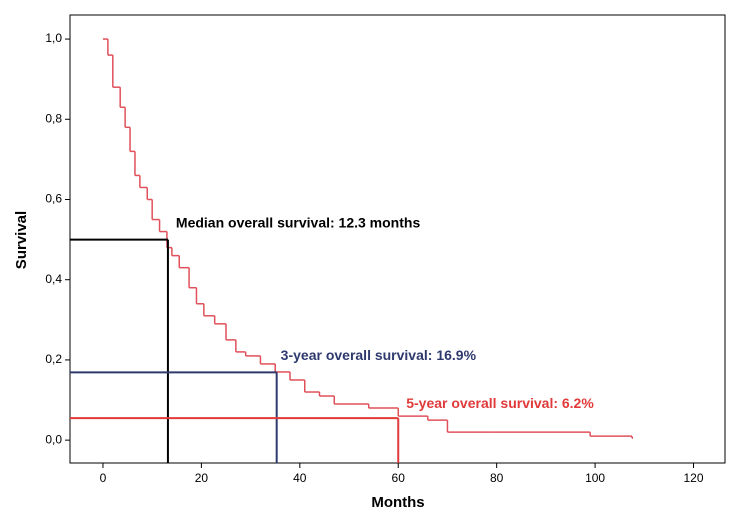  I want to click on reference-label: Median overall survival: 12.3 months, so click(298, 222).